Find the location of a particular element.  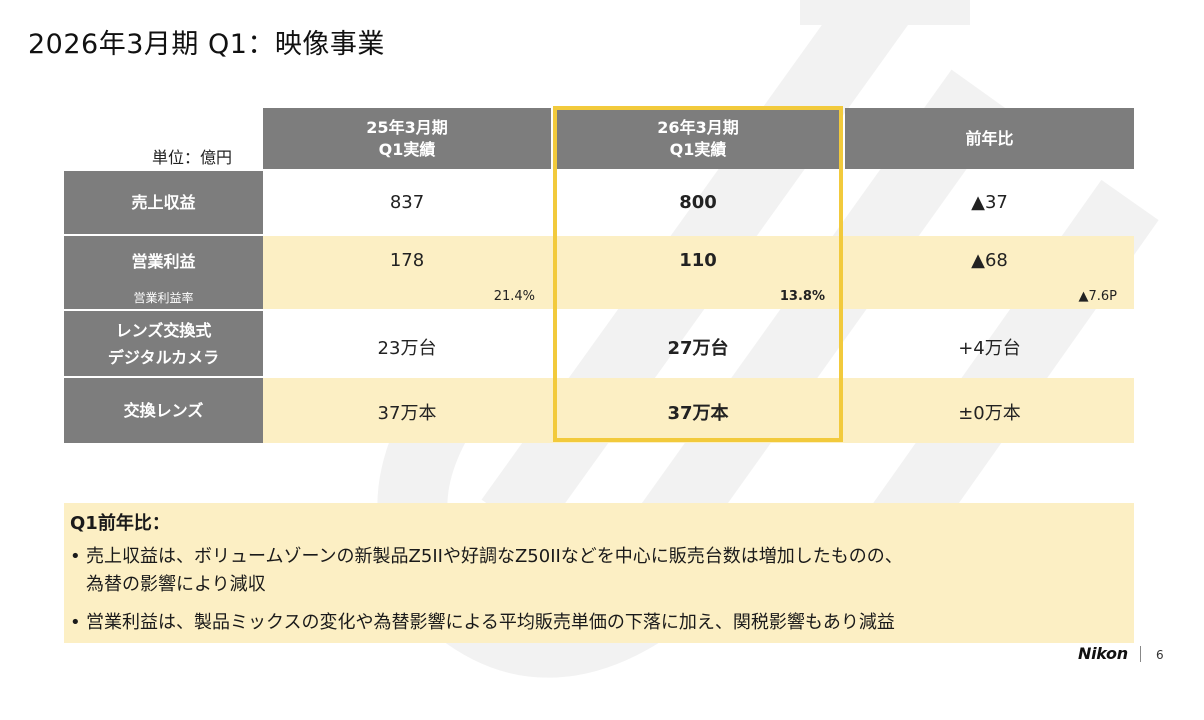

unit-label: 単位：億円 is located at coordinates (192, 157).